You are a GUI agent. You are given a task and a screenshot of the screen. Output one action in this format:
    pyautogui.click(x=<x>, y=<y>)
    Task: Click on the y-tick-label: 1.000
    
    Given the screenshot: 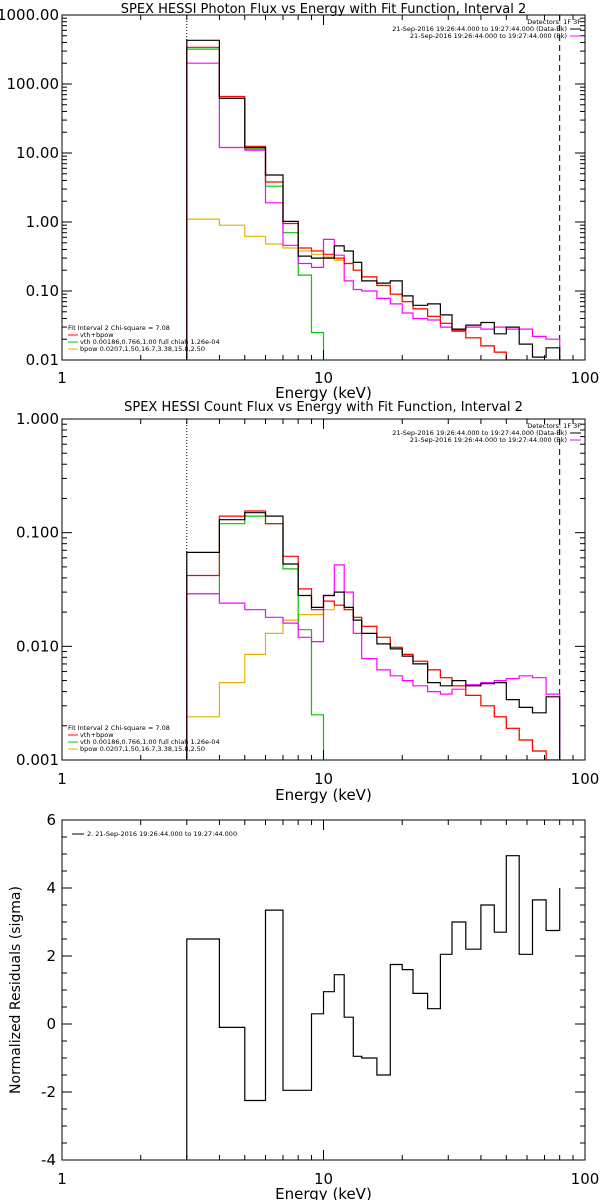 What is the action you would take?
    pyautogui.click(x=37, y=419)
    